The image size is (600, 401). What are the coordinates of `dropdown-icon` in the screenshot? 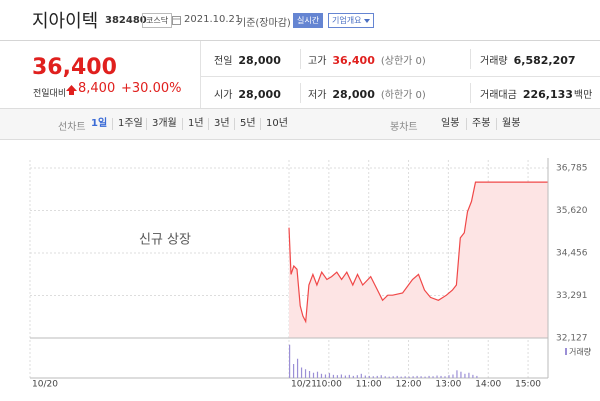 It's located at (367, 21).